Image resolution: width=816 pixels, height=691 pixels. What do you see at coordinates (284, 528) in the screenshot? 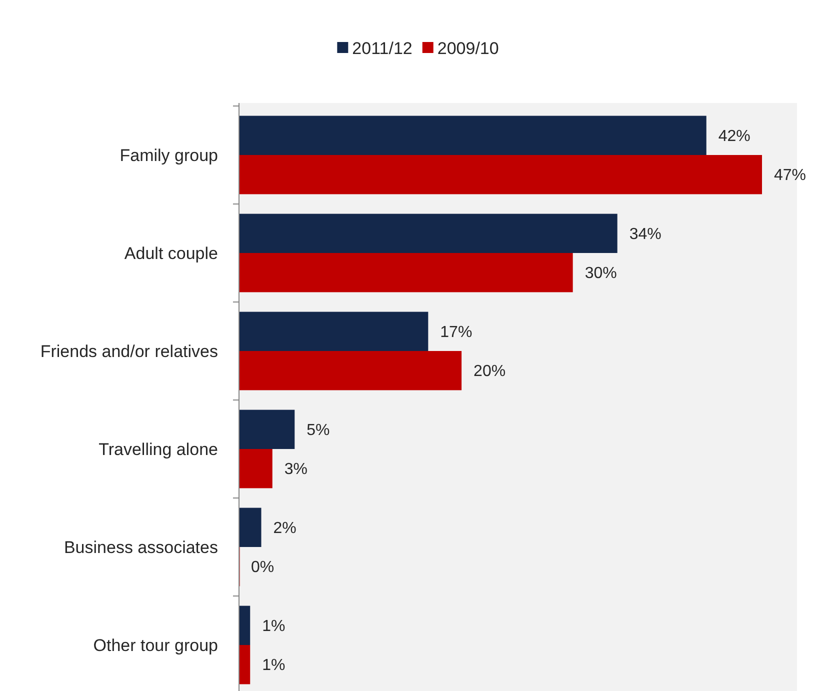
I see `data-label: 2%` at bounding box center [284, 528].